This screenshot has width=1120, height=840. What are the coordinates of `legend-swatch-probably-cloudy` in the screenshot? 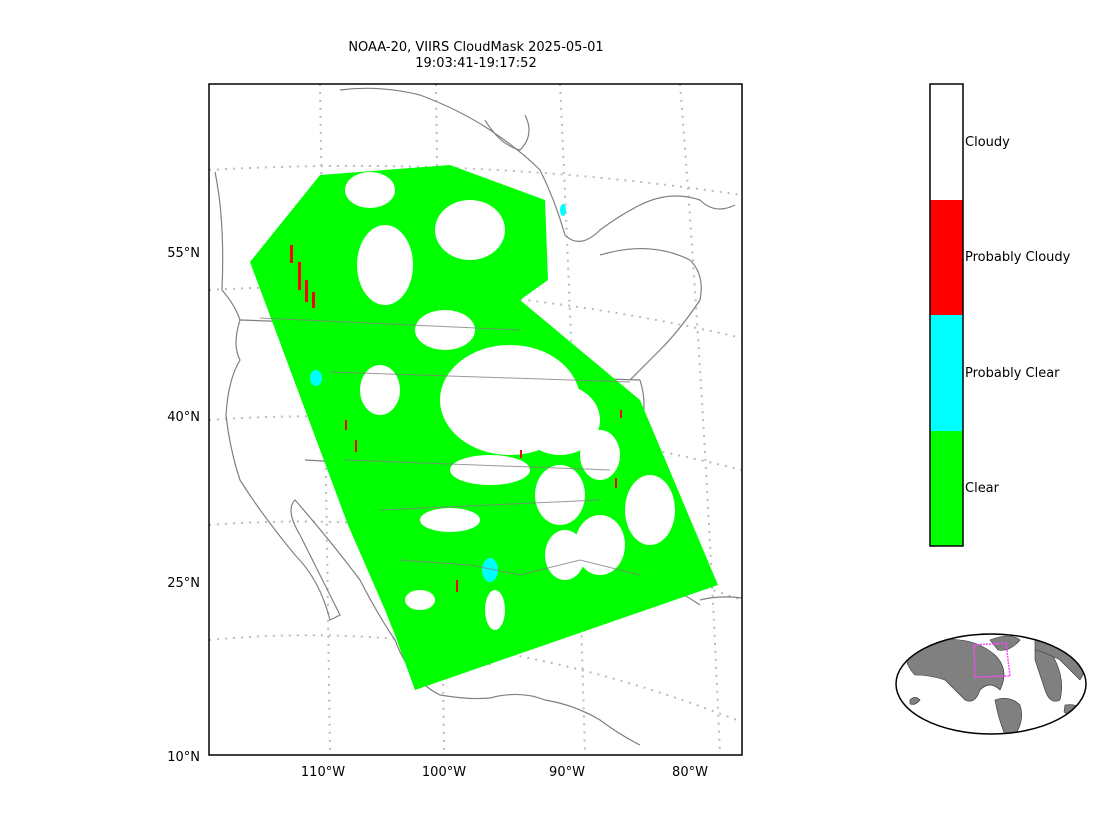 It's located at (946, 257).